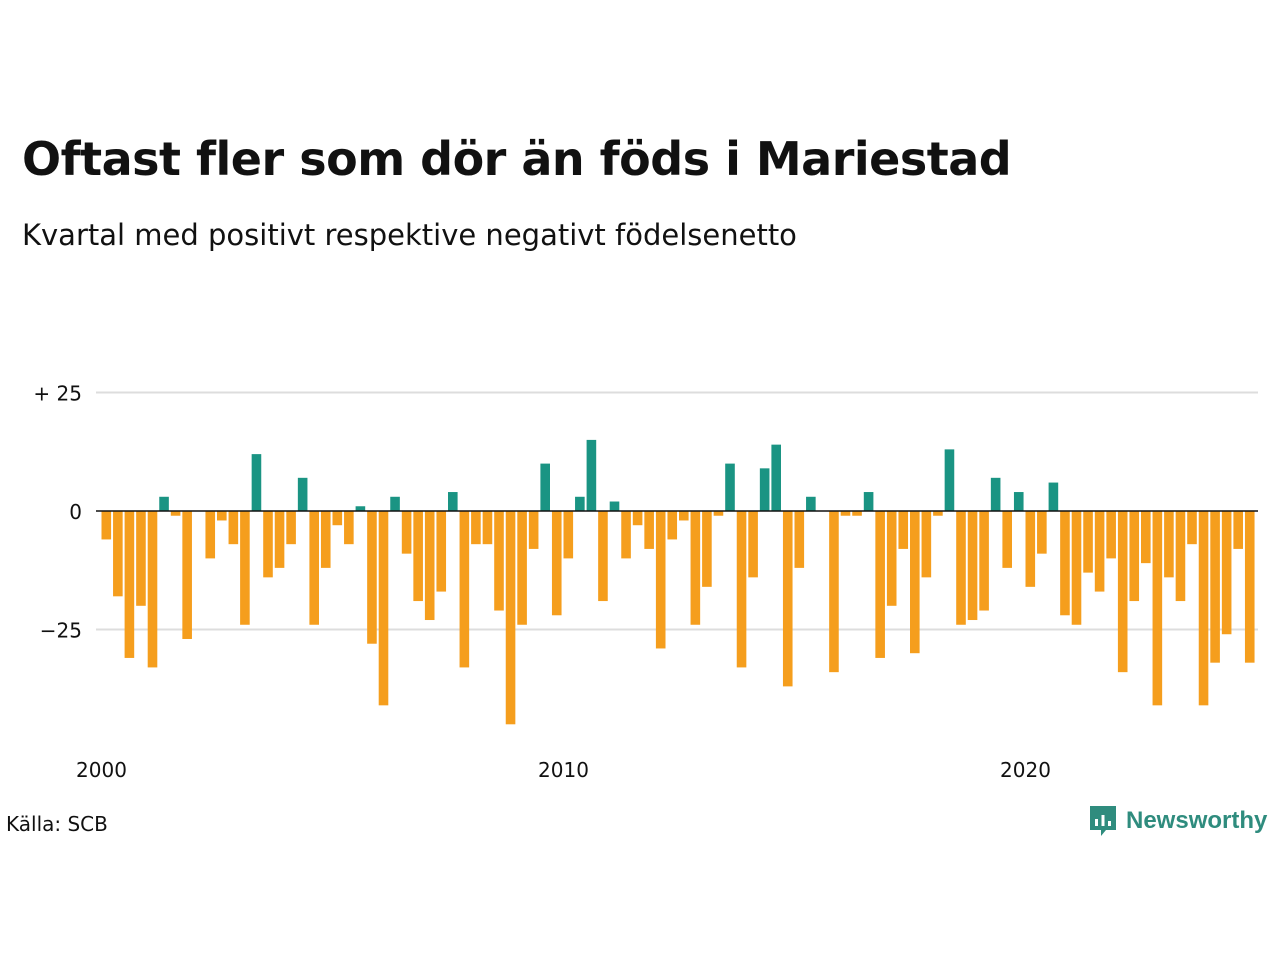  I want to click on y-tick-label: −25, so click(61, 631).